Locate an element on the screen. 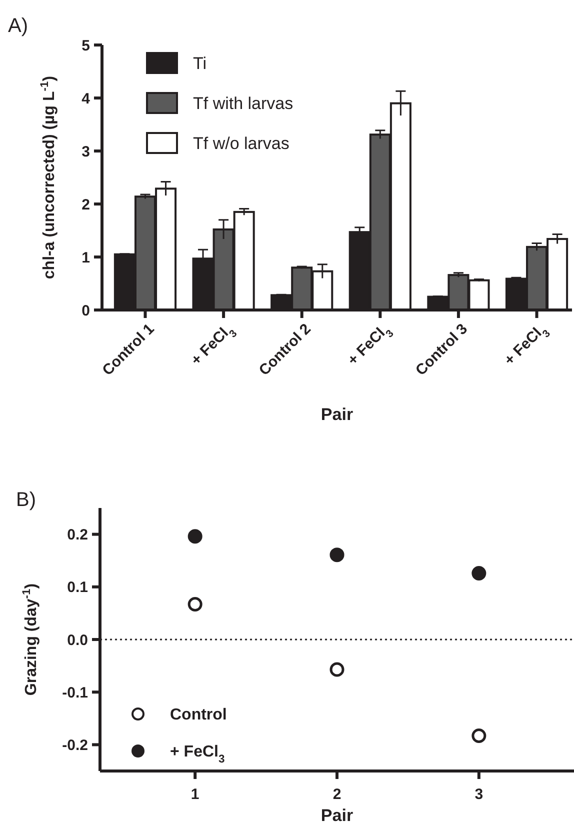 The height and width of the screenshot is (832, 574). y-tick-label: 5 is located at coordinates (86, 45).